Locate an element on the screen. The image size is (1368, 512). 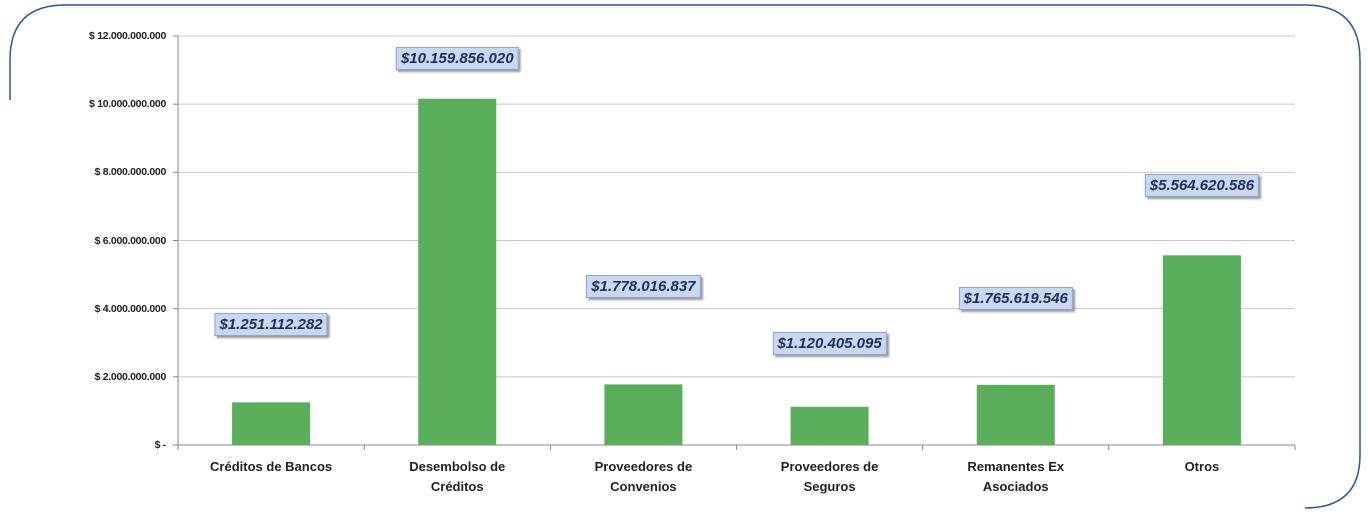
y-tick-label: $ 12.000.000.000 is located at coordinates (127, 36).